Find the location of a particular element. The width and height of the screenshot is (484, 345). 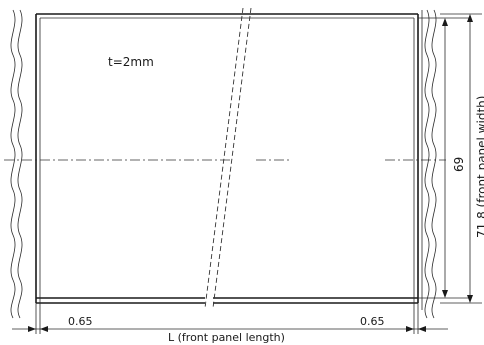

thickness-note: t=2mm is located at coordinates (131, 62).